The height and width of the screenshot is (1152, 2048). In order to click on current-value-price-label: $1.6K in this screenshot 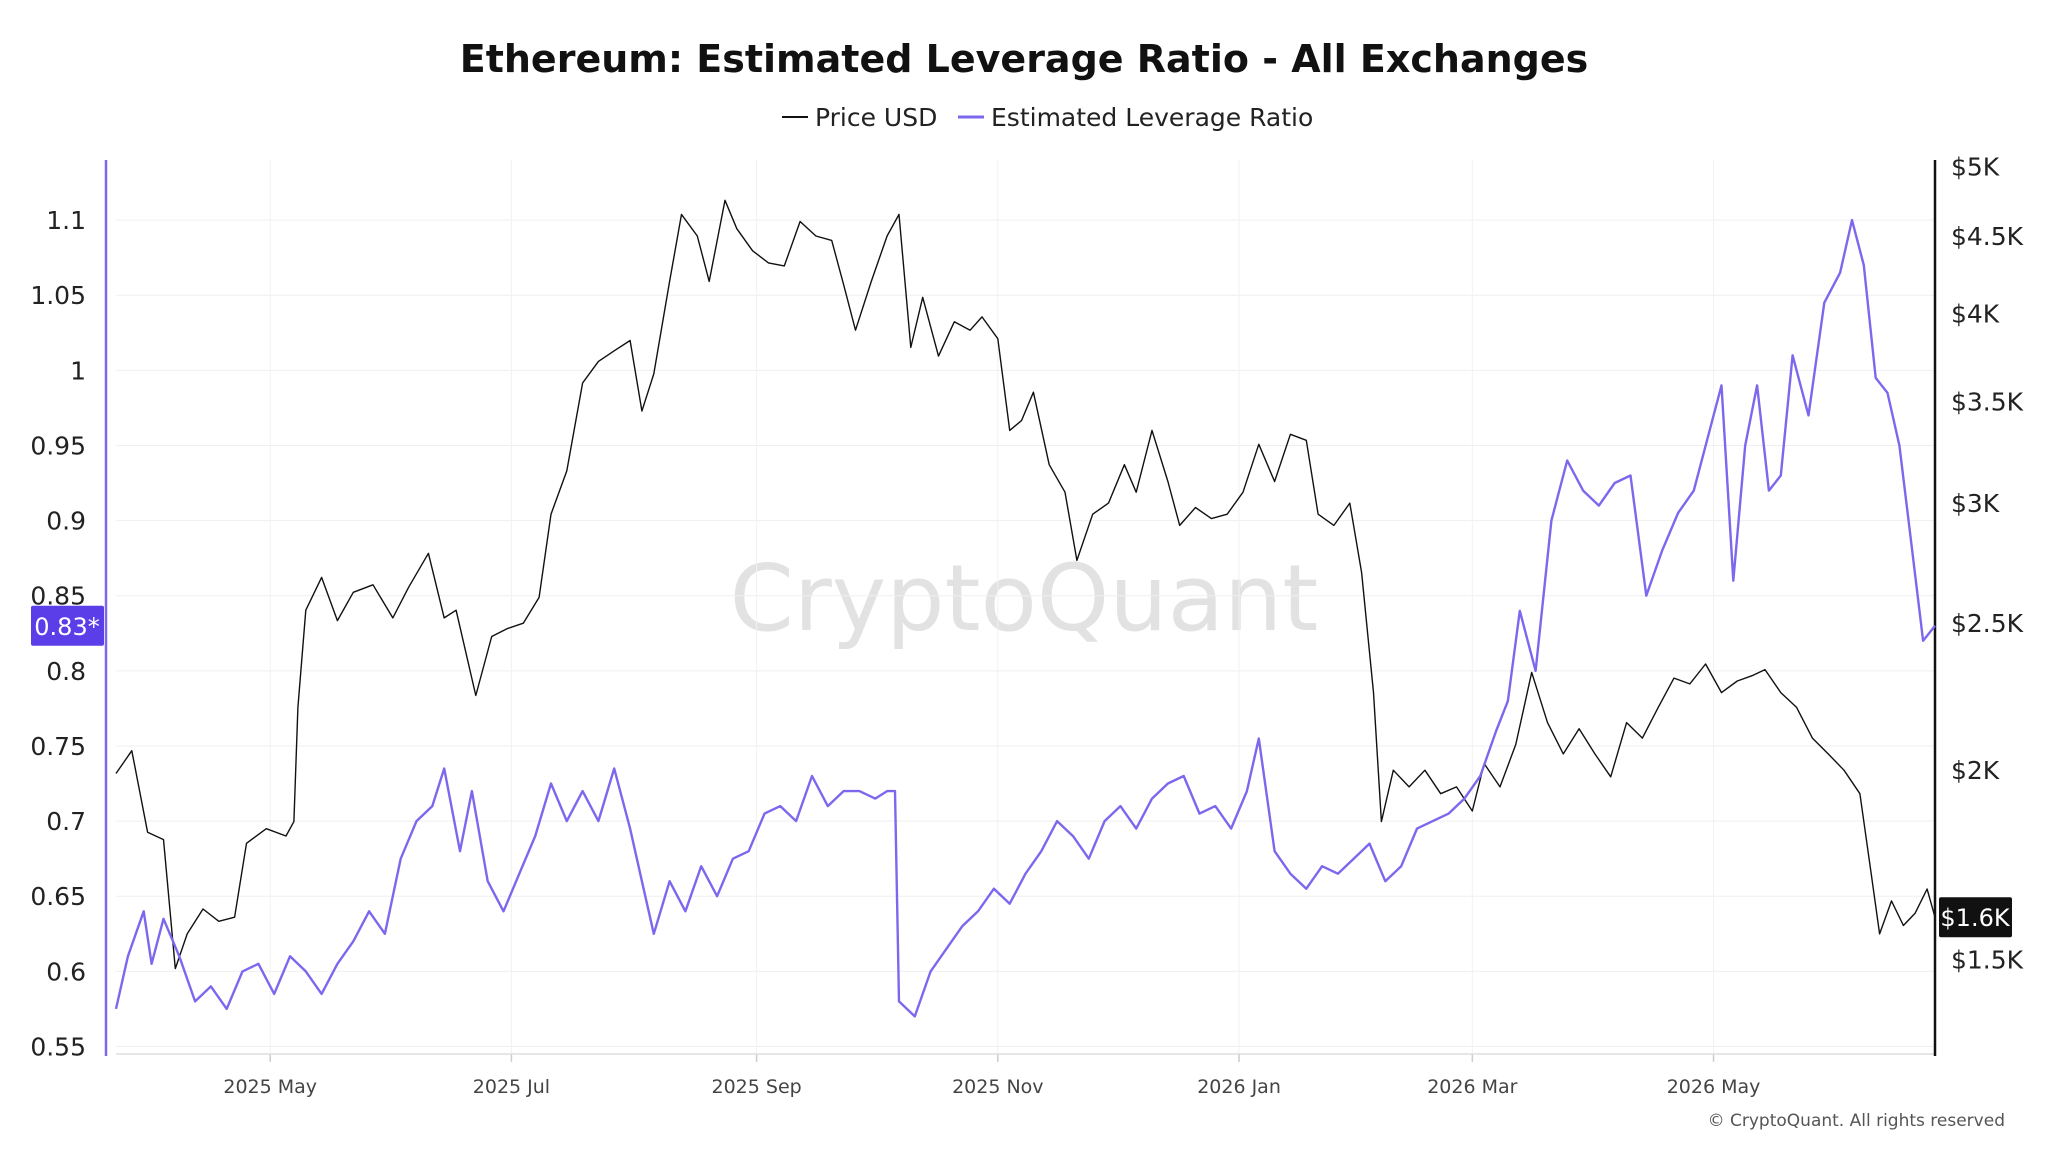, I will do `click(1975, 918)`.